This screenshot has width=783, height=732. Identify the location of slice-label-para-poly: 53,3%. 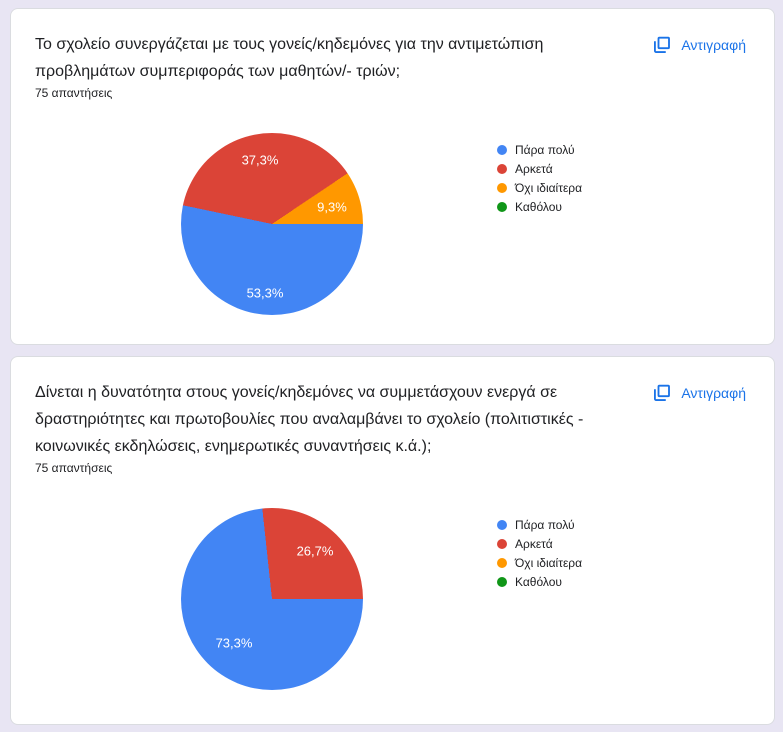
(265, 293).